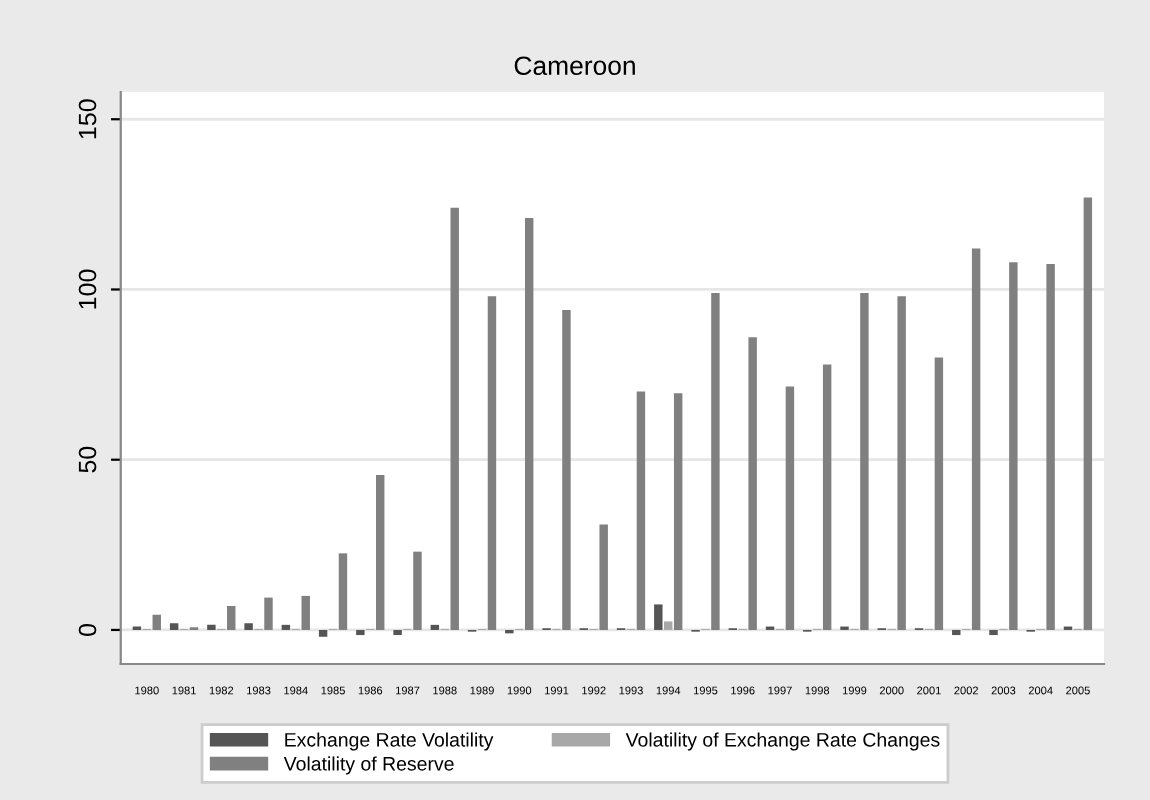  I want to click on y-tick-label: 150, so click(87, 119).